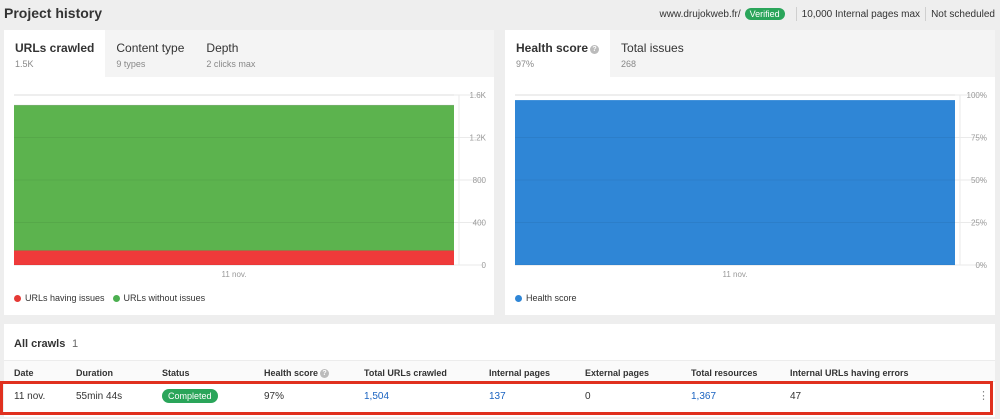 Image resolution: width=1000 pixels, height=419 pixels. Describe the element at coordinates (979, 138) in the screenshot. I see `y-tick-label: 75%` at that location.